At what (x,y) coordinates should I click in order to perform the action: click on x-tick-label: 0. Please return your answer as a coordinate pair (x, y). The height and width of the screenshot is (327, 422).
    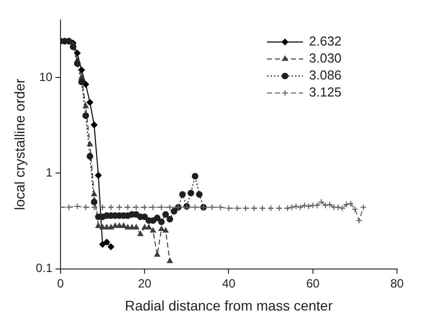
    Looking at the image, I should click on (60, 283).